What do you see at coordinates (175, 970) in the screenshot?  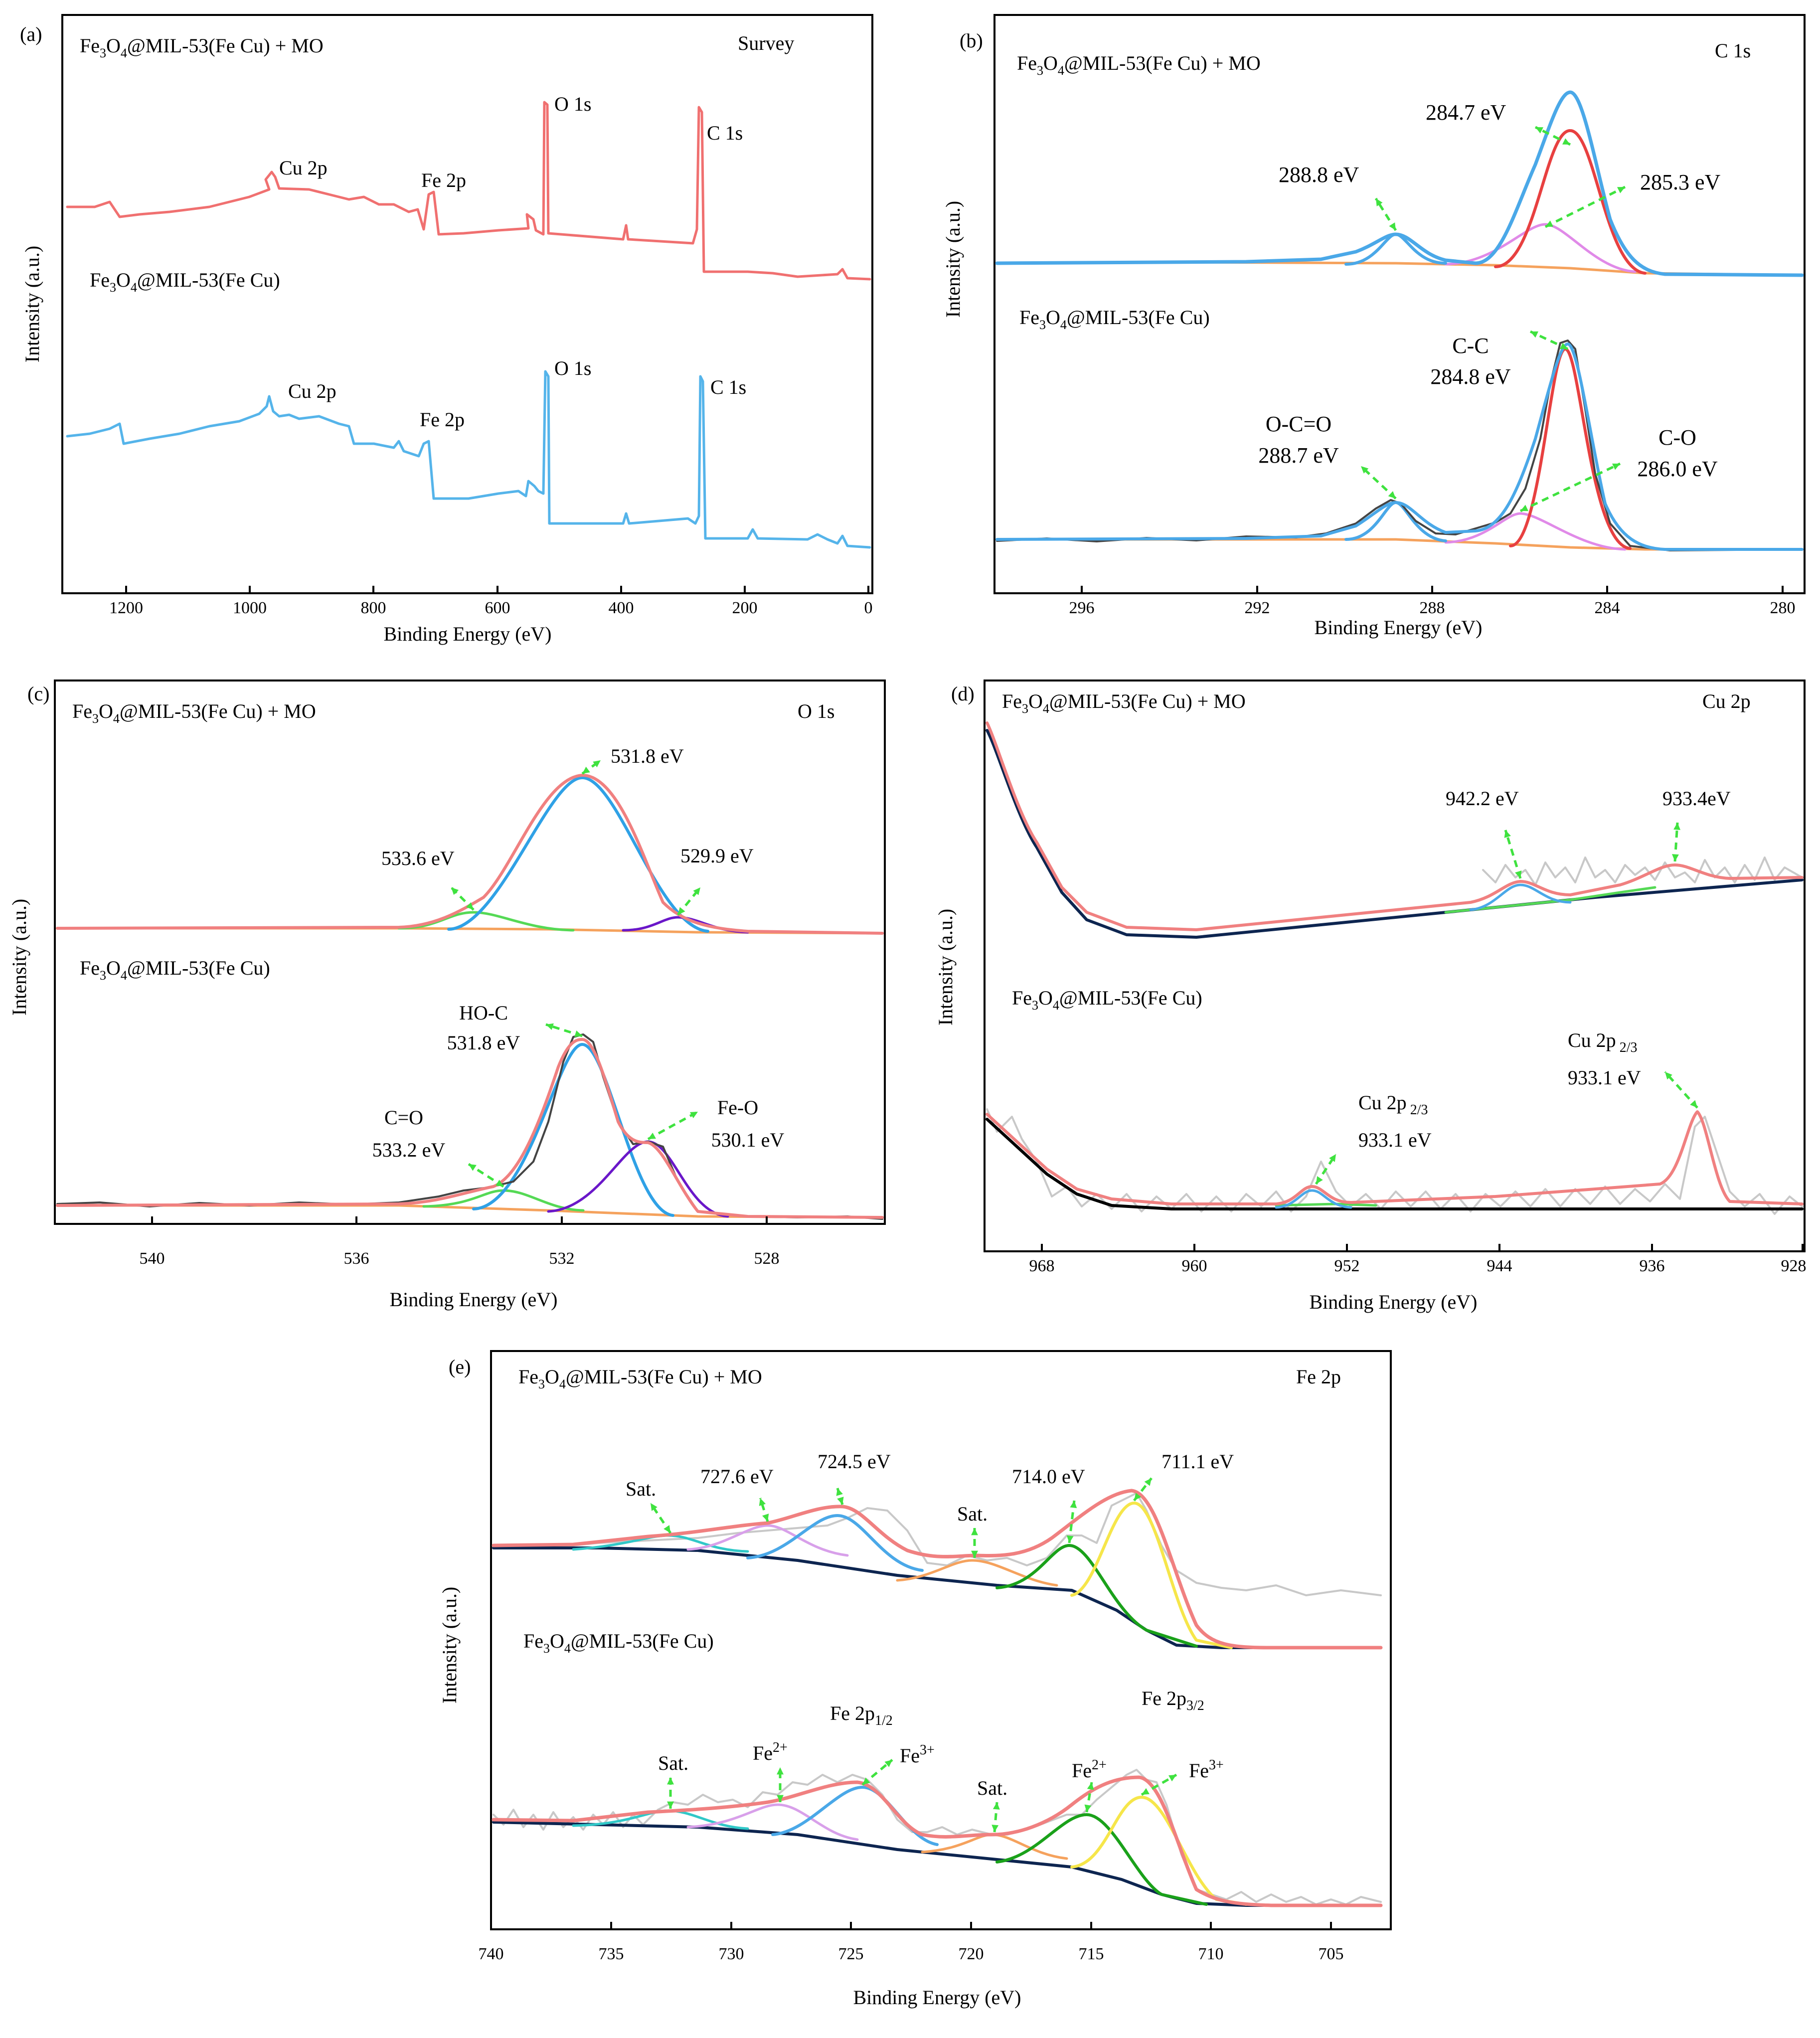 I see `panel-c-sample-pristine: Fe3O4@MIL-53(Fe Cu)` at bounding box center [175, 970].